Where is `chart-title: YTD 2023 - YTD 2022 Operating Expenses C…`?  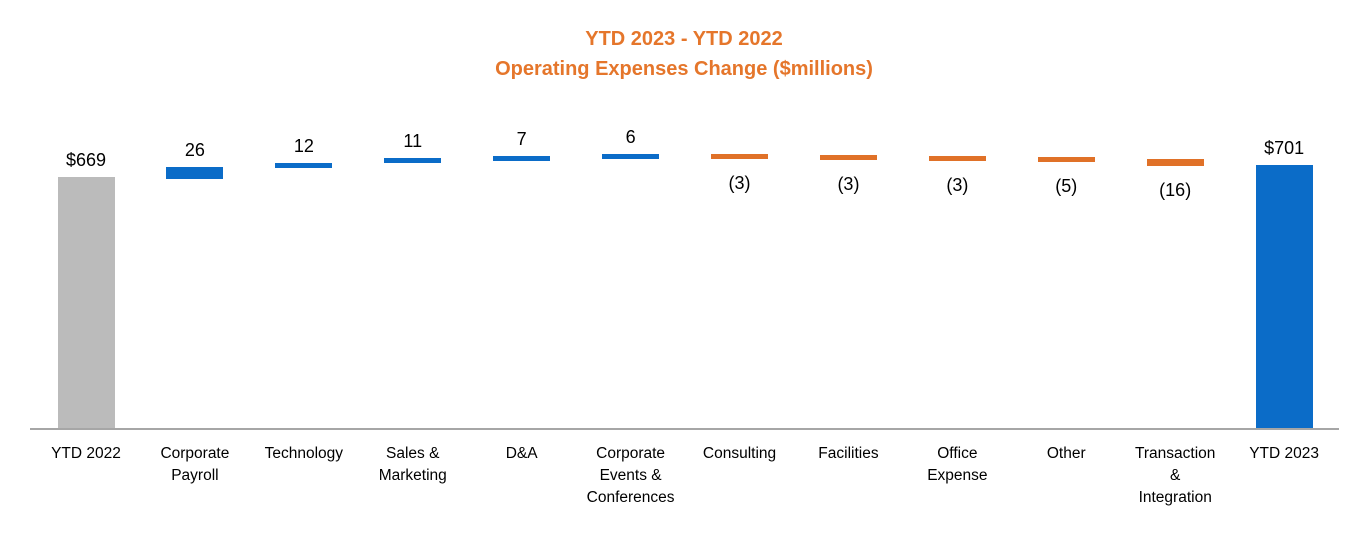
chart-title: YTD 2023 - YTD 2022 Operating Expenses C… is located at coordinates (684, 54).